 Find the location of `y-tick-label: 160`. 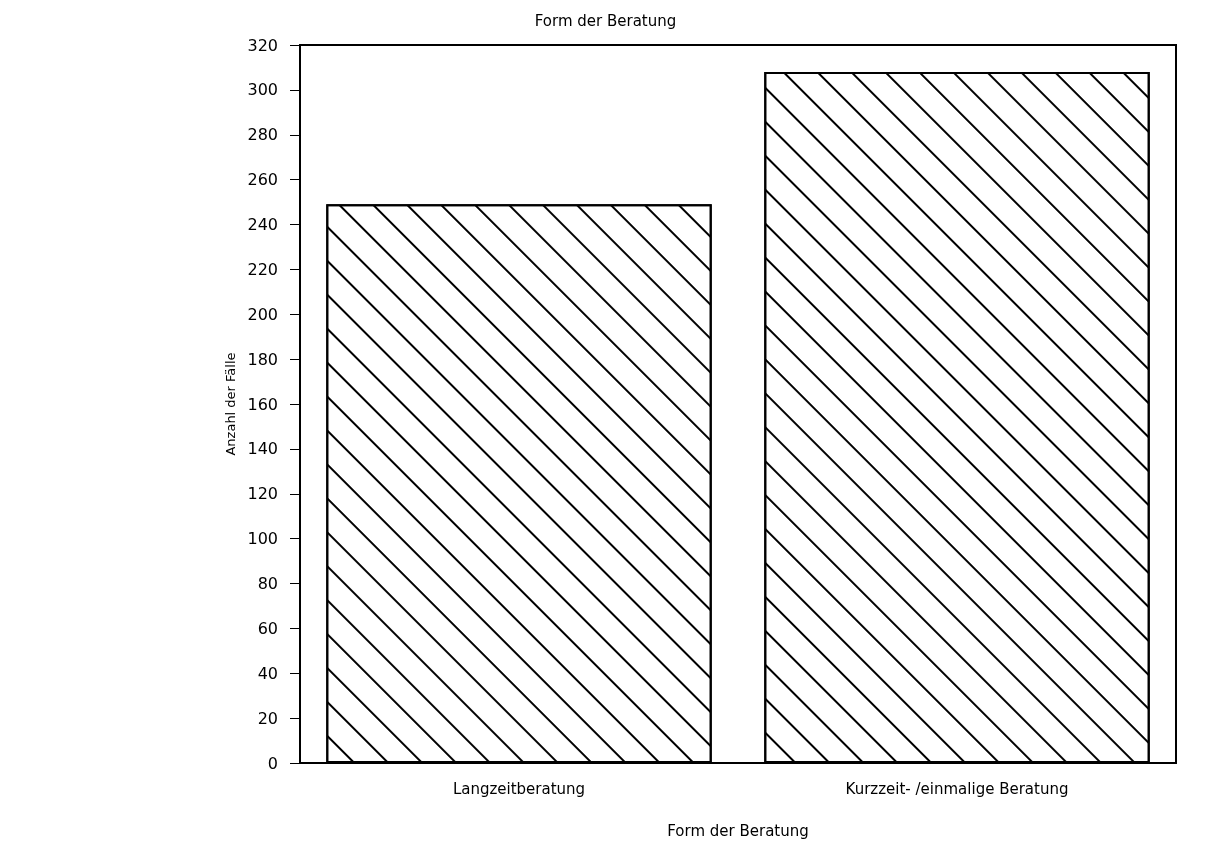

y-tick-label: 160 is located at coordinates (262, 404).